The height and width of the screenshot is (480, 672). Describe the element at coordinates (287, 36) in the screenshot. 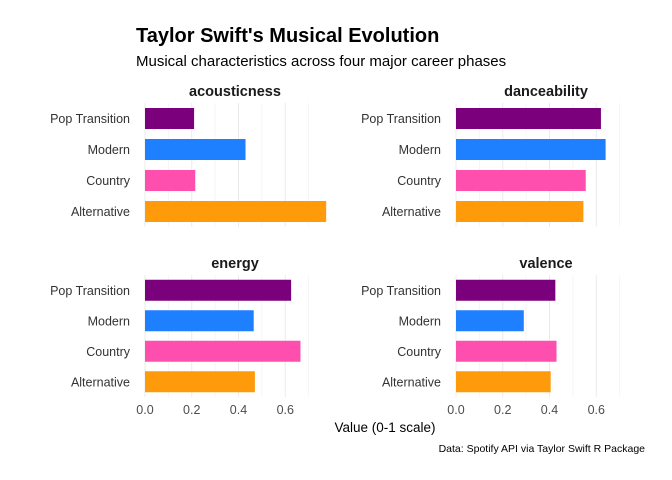

I see `chart-title: Taylor Swift's Musical Evolution` at that location.